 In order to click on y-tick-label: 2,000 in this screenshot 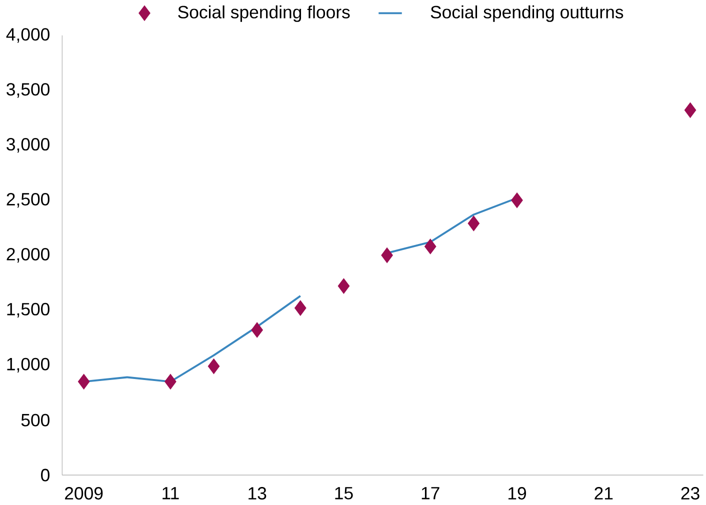, I will do `click(28, 255)`.